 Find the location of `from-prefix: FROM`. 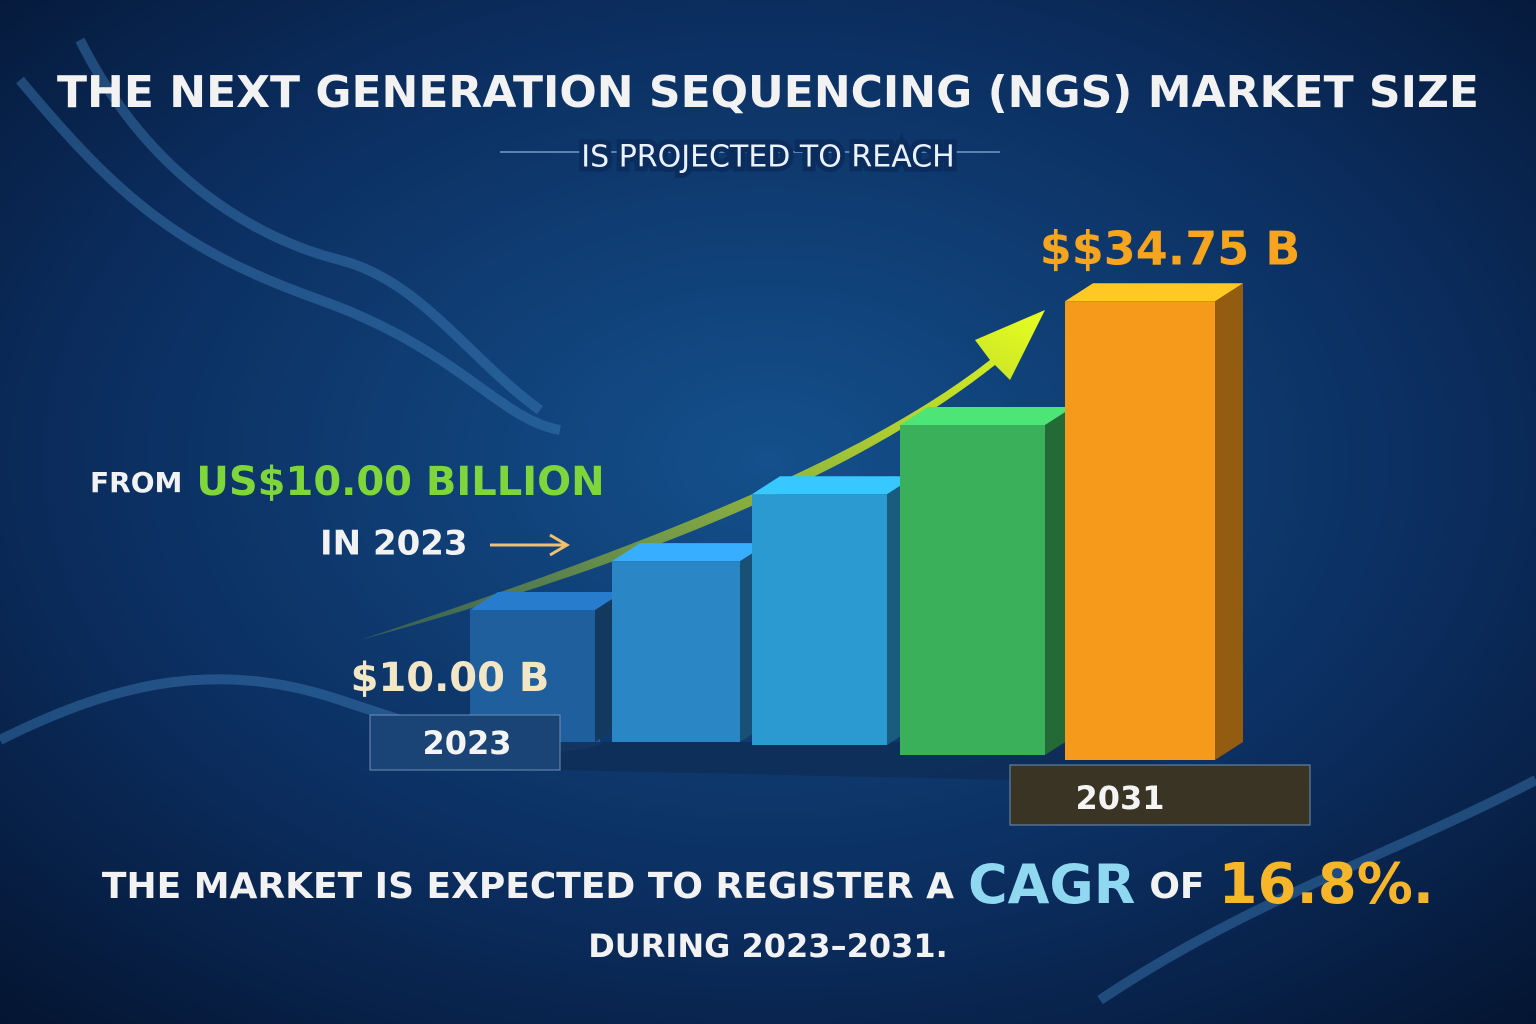

from-prefix: FROM is located at coordinates (136, 482).